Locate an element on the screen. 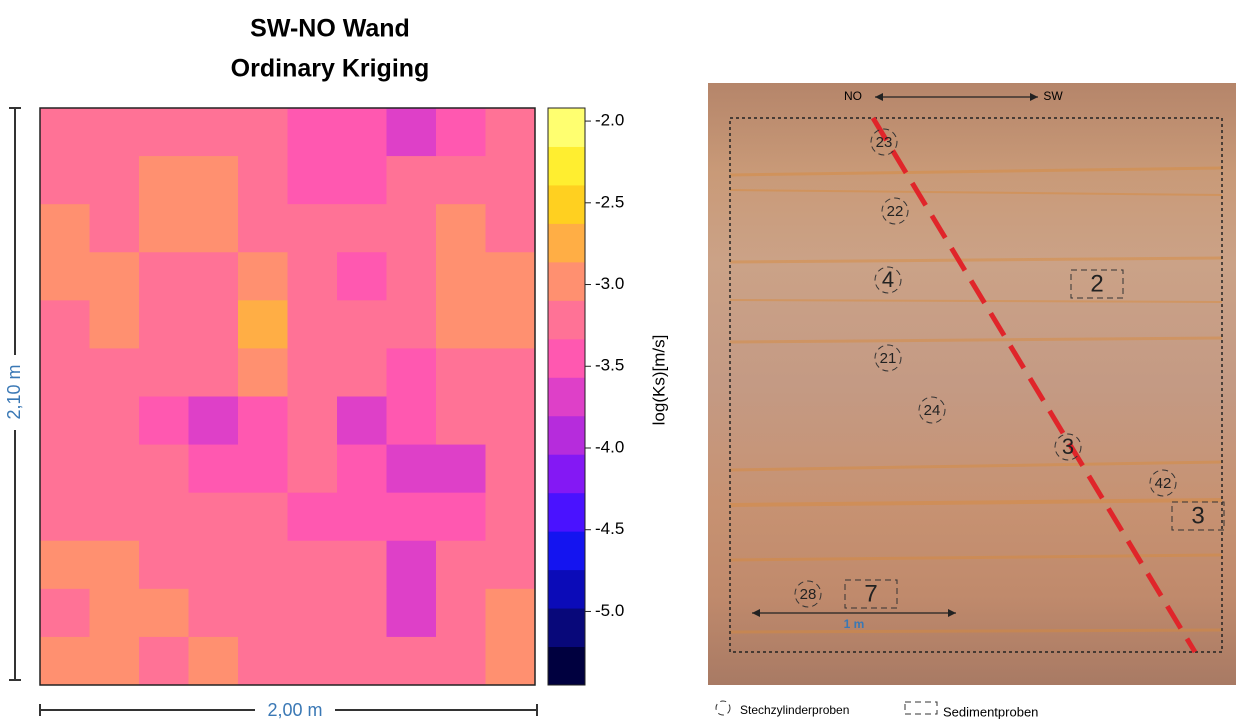 The image size is (1236, 721). scale-label: 1 m is located at coordinates (854, 624).